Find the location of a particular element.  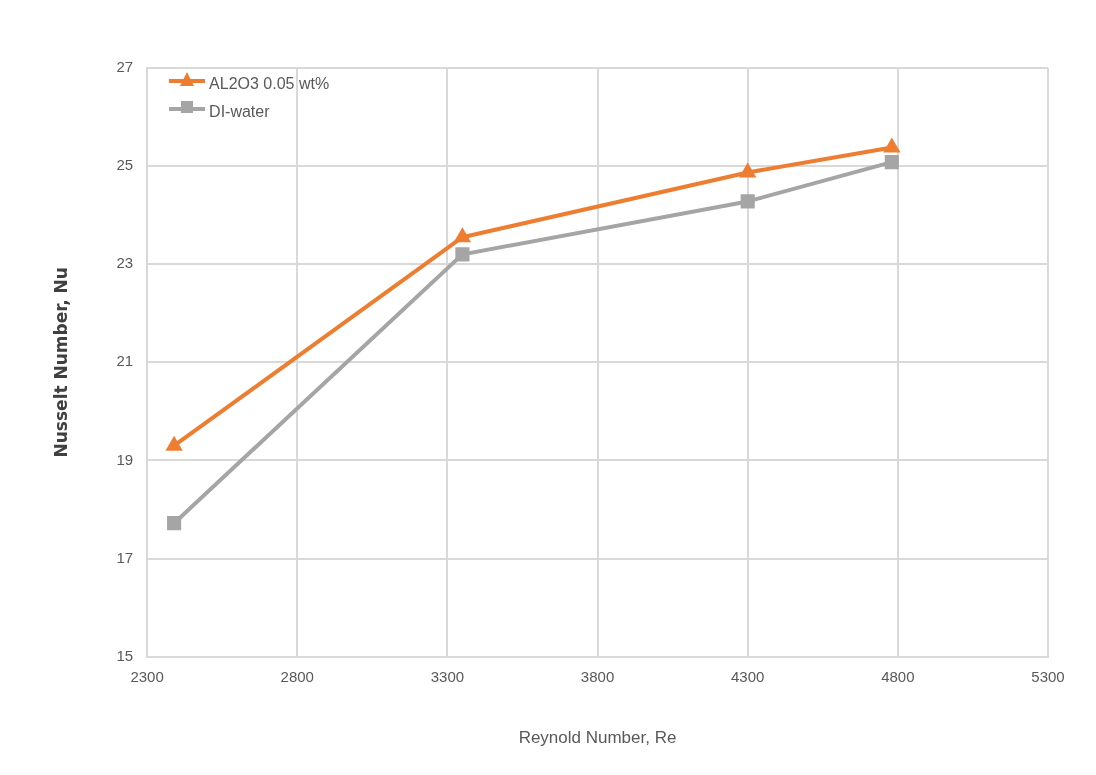

x-tick-label: 2300 is located at coordinates (147, 676).